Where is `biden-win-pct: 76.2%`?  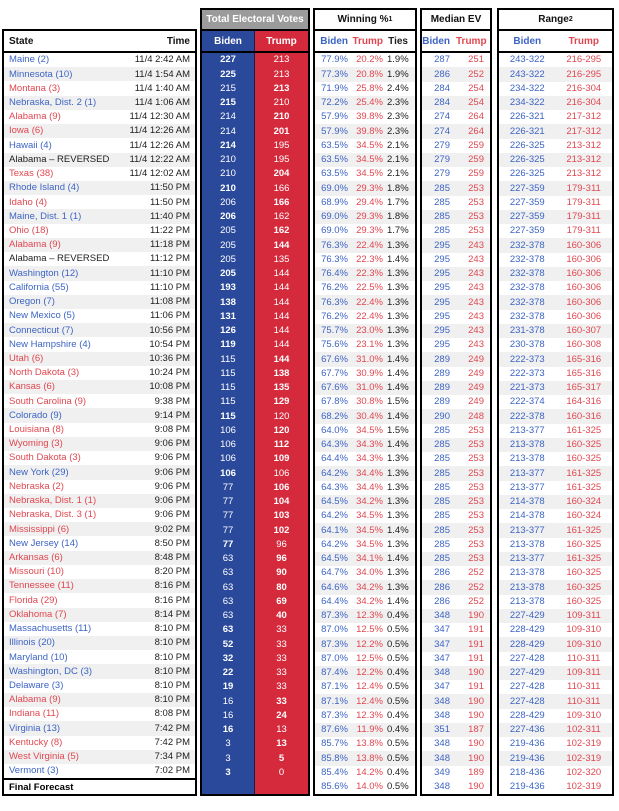
biden-win-pct: 76.2% is located at coordinates (334, 316).